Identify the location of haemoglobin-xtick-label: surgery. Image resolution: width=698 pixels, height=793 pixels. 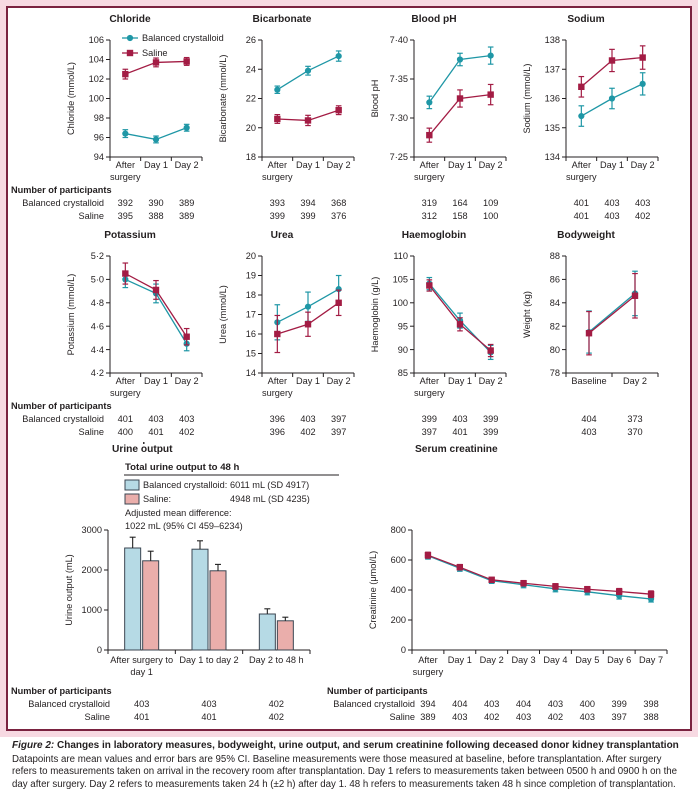
(429, 393).